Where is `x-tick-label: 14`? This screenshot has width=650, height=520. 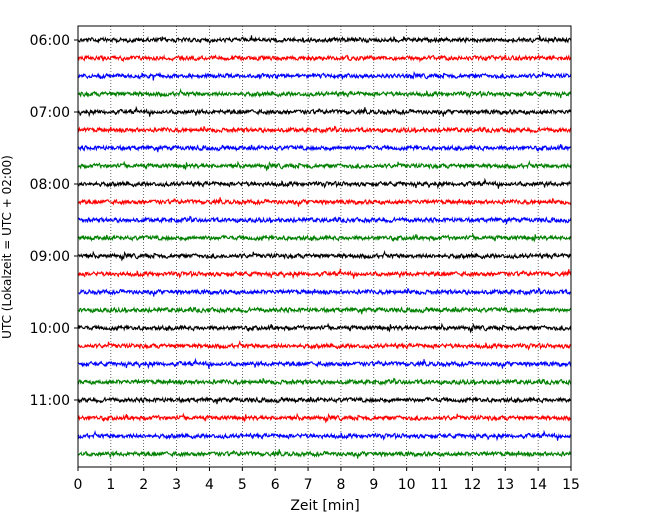 x-tick-label: 14 is located at coordinates (538, 485).